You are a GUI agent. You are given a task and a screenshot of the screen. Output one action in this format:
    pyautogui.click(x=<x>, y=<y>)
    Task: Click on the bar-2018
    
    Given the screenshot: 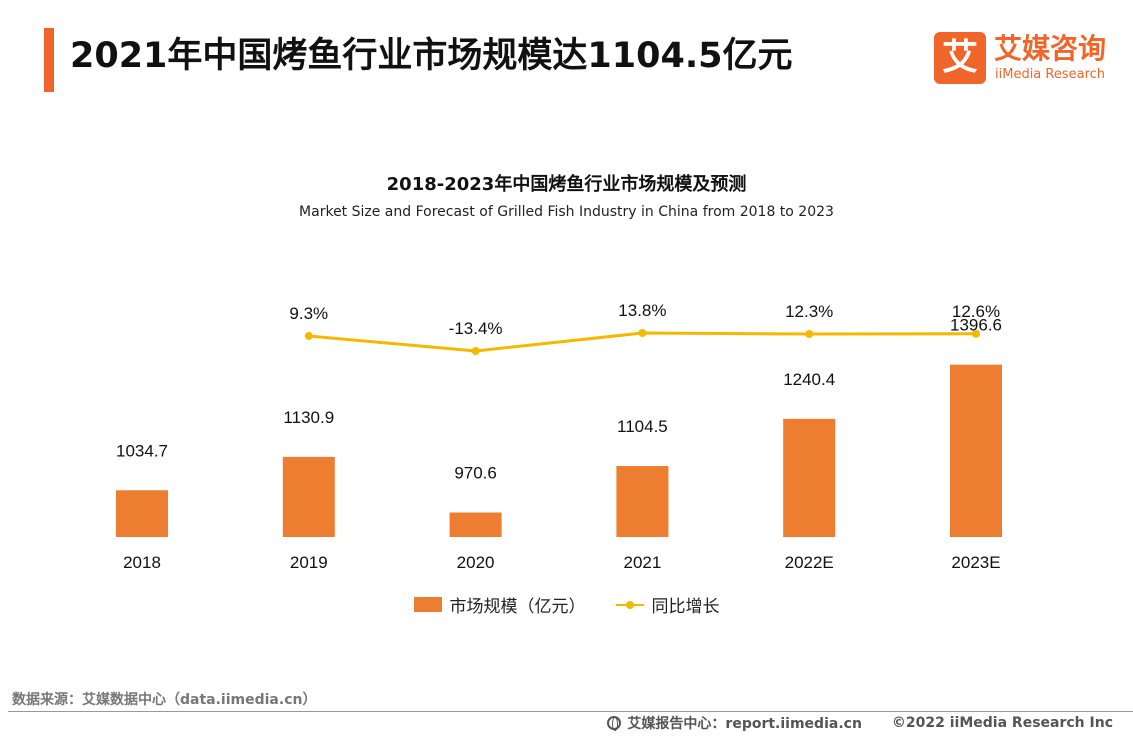 What is the action you would take?
    pyautogui.click(x=142, y=513)
    